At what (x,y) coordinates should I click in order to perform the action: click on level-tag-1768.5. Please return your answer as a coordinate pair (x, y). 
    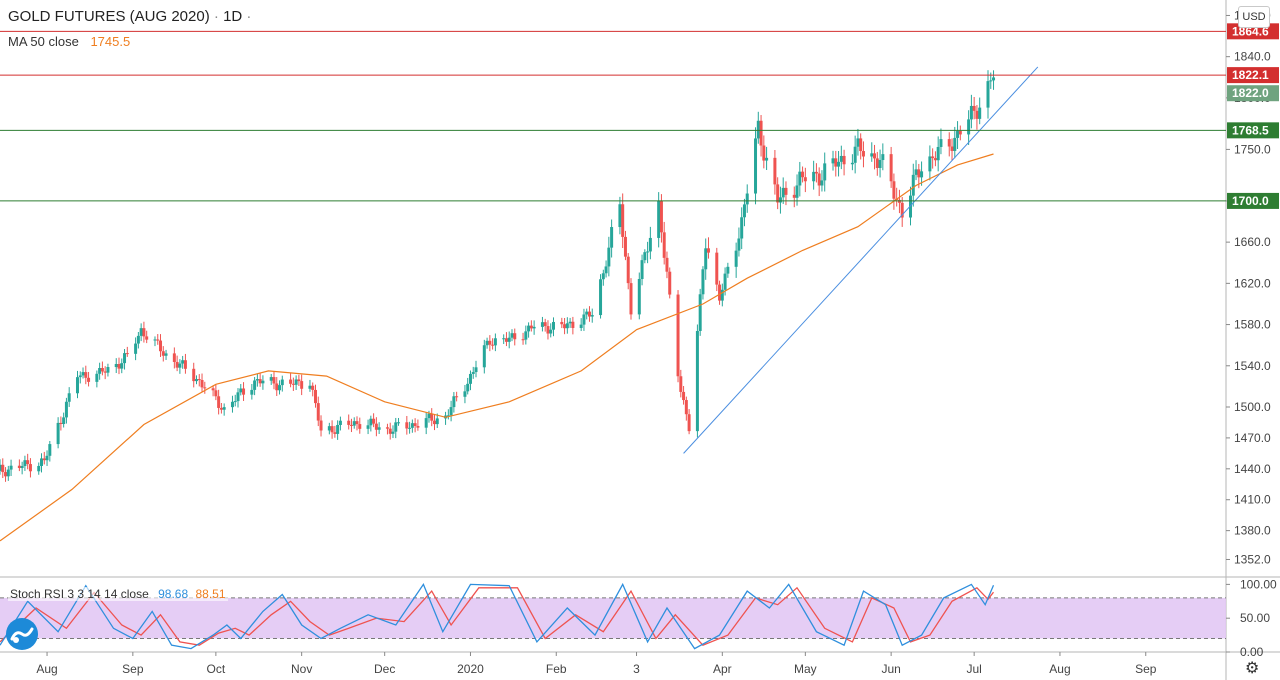
    Looking at the image, I should click on (1253, 130).